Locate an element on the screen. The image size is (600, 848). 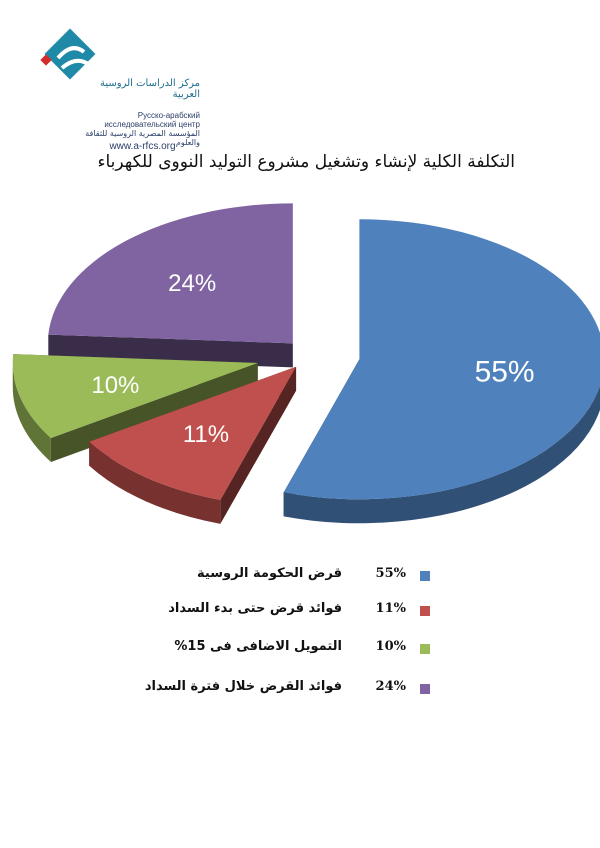
legend-percent: 24% is located at coordinates (390, 686).